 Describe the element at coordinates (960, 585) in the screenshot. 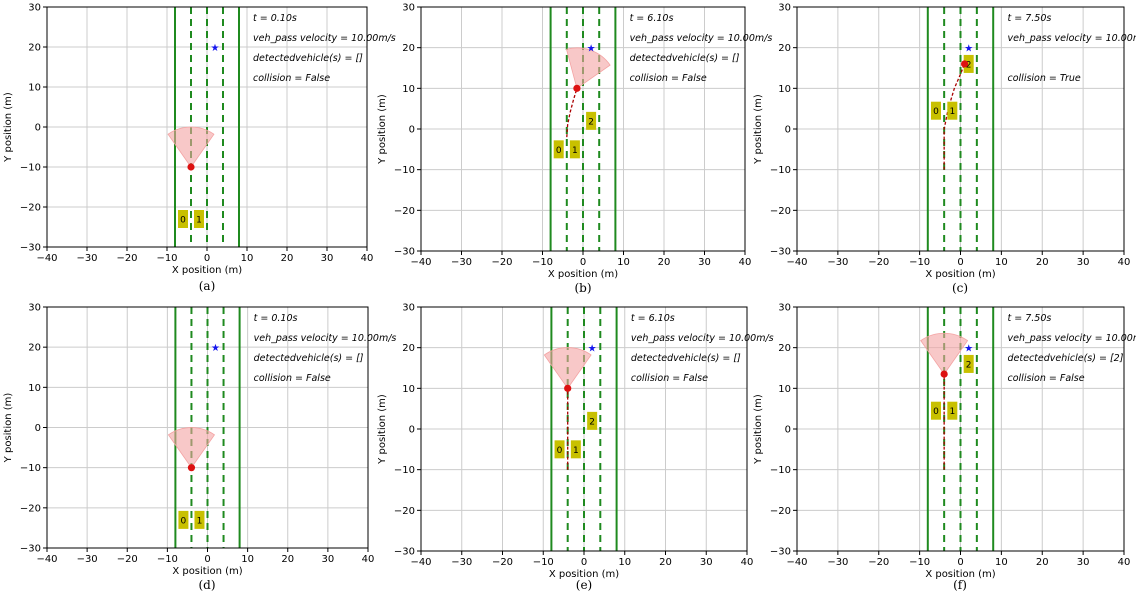

I see `panel-caption: (f)` at that location.